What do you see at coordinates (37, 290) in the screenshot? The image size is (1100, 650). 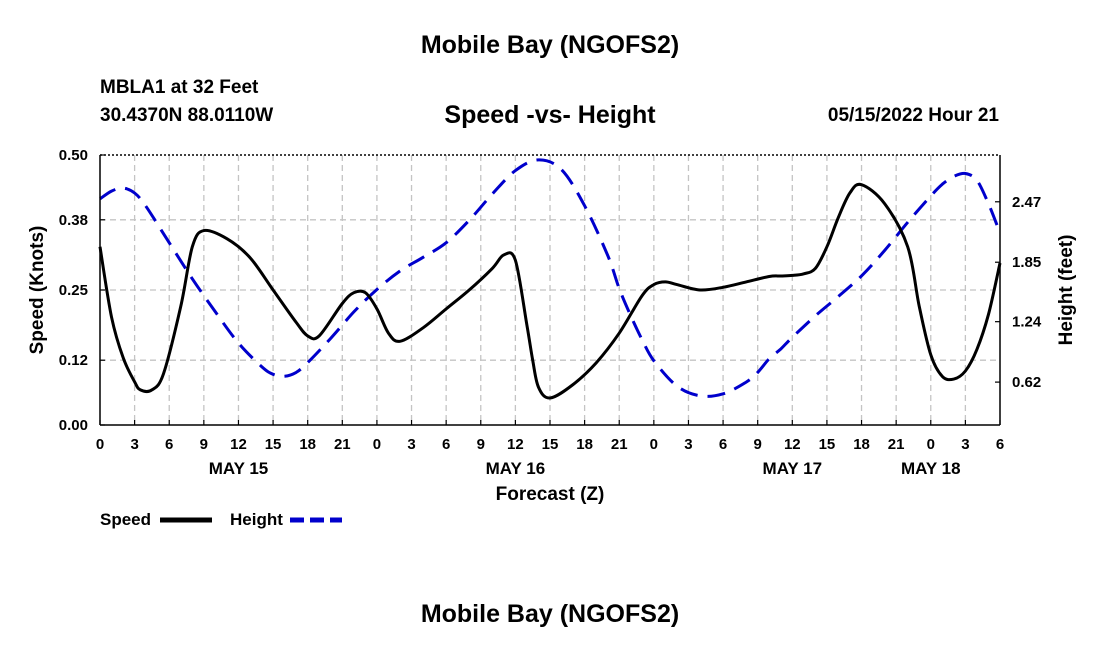 I see `y-axis-label: Speed (Knots)` at bounding box center [37, 290].